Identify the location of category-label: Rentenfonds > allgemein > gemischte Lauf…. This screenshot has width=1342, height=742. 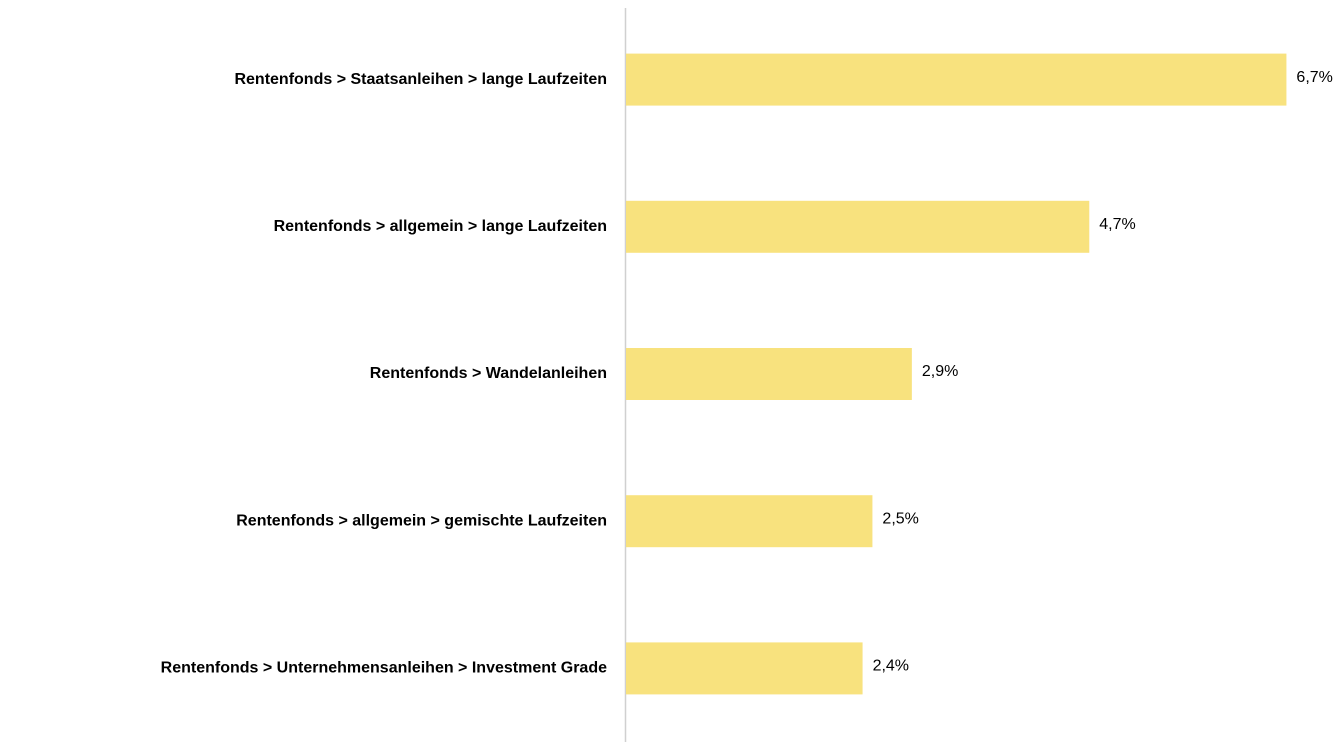
(421, 520).